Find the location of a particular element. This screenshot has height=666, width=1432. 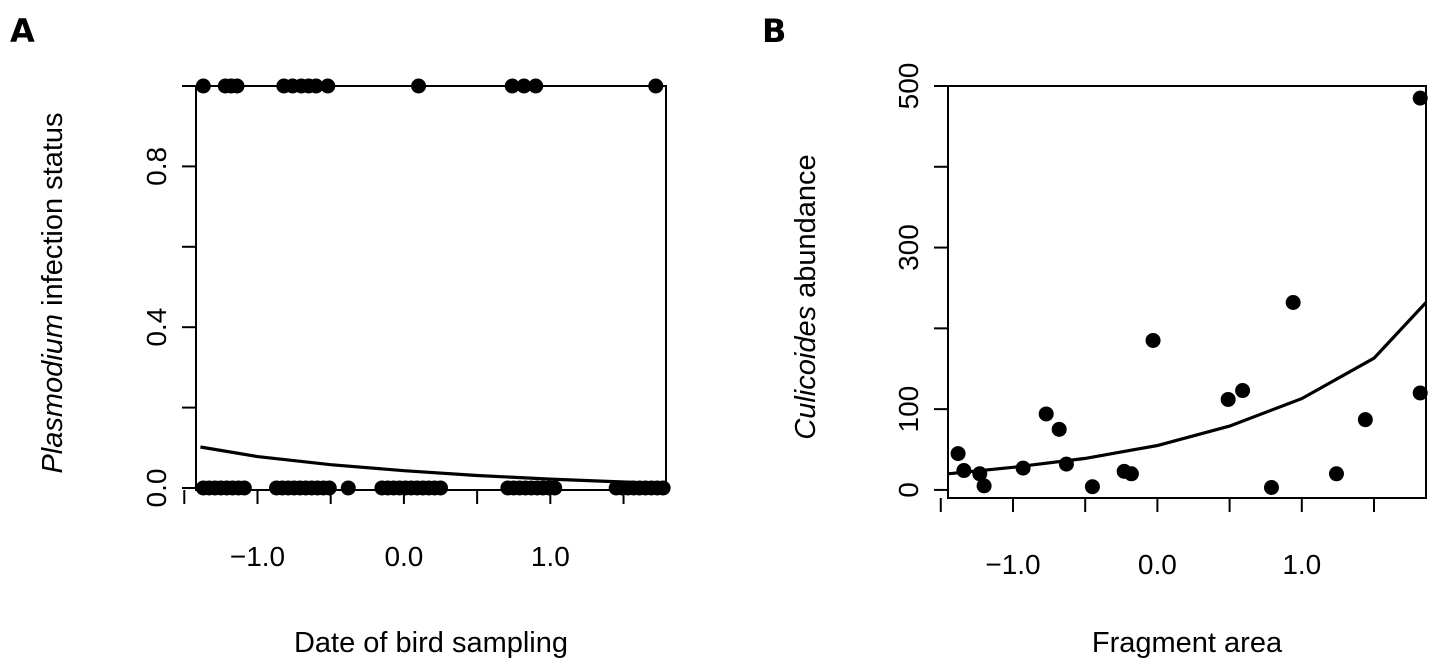

y-tick-label: 0 is located at coordinates (908, 490).